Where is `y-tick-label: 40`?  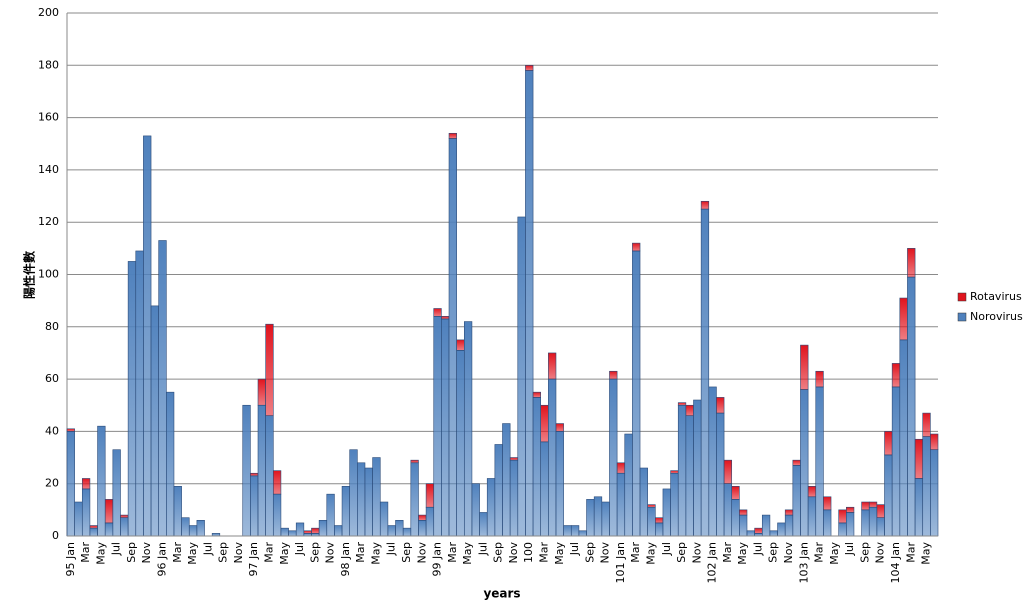
y-tick-label: 40 is located at coordinates (52, 430).